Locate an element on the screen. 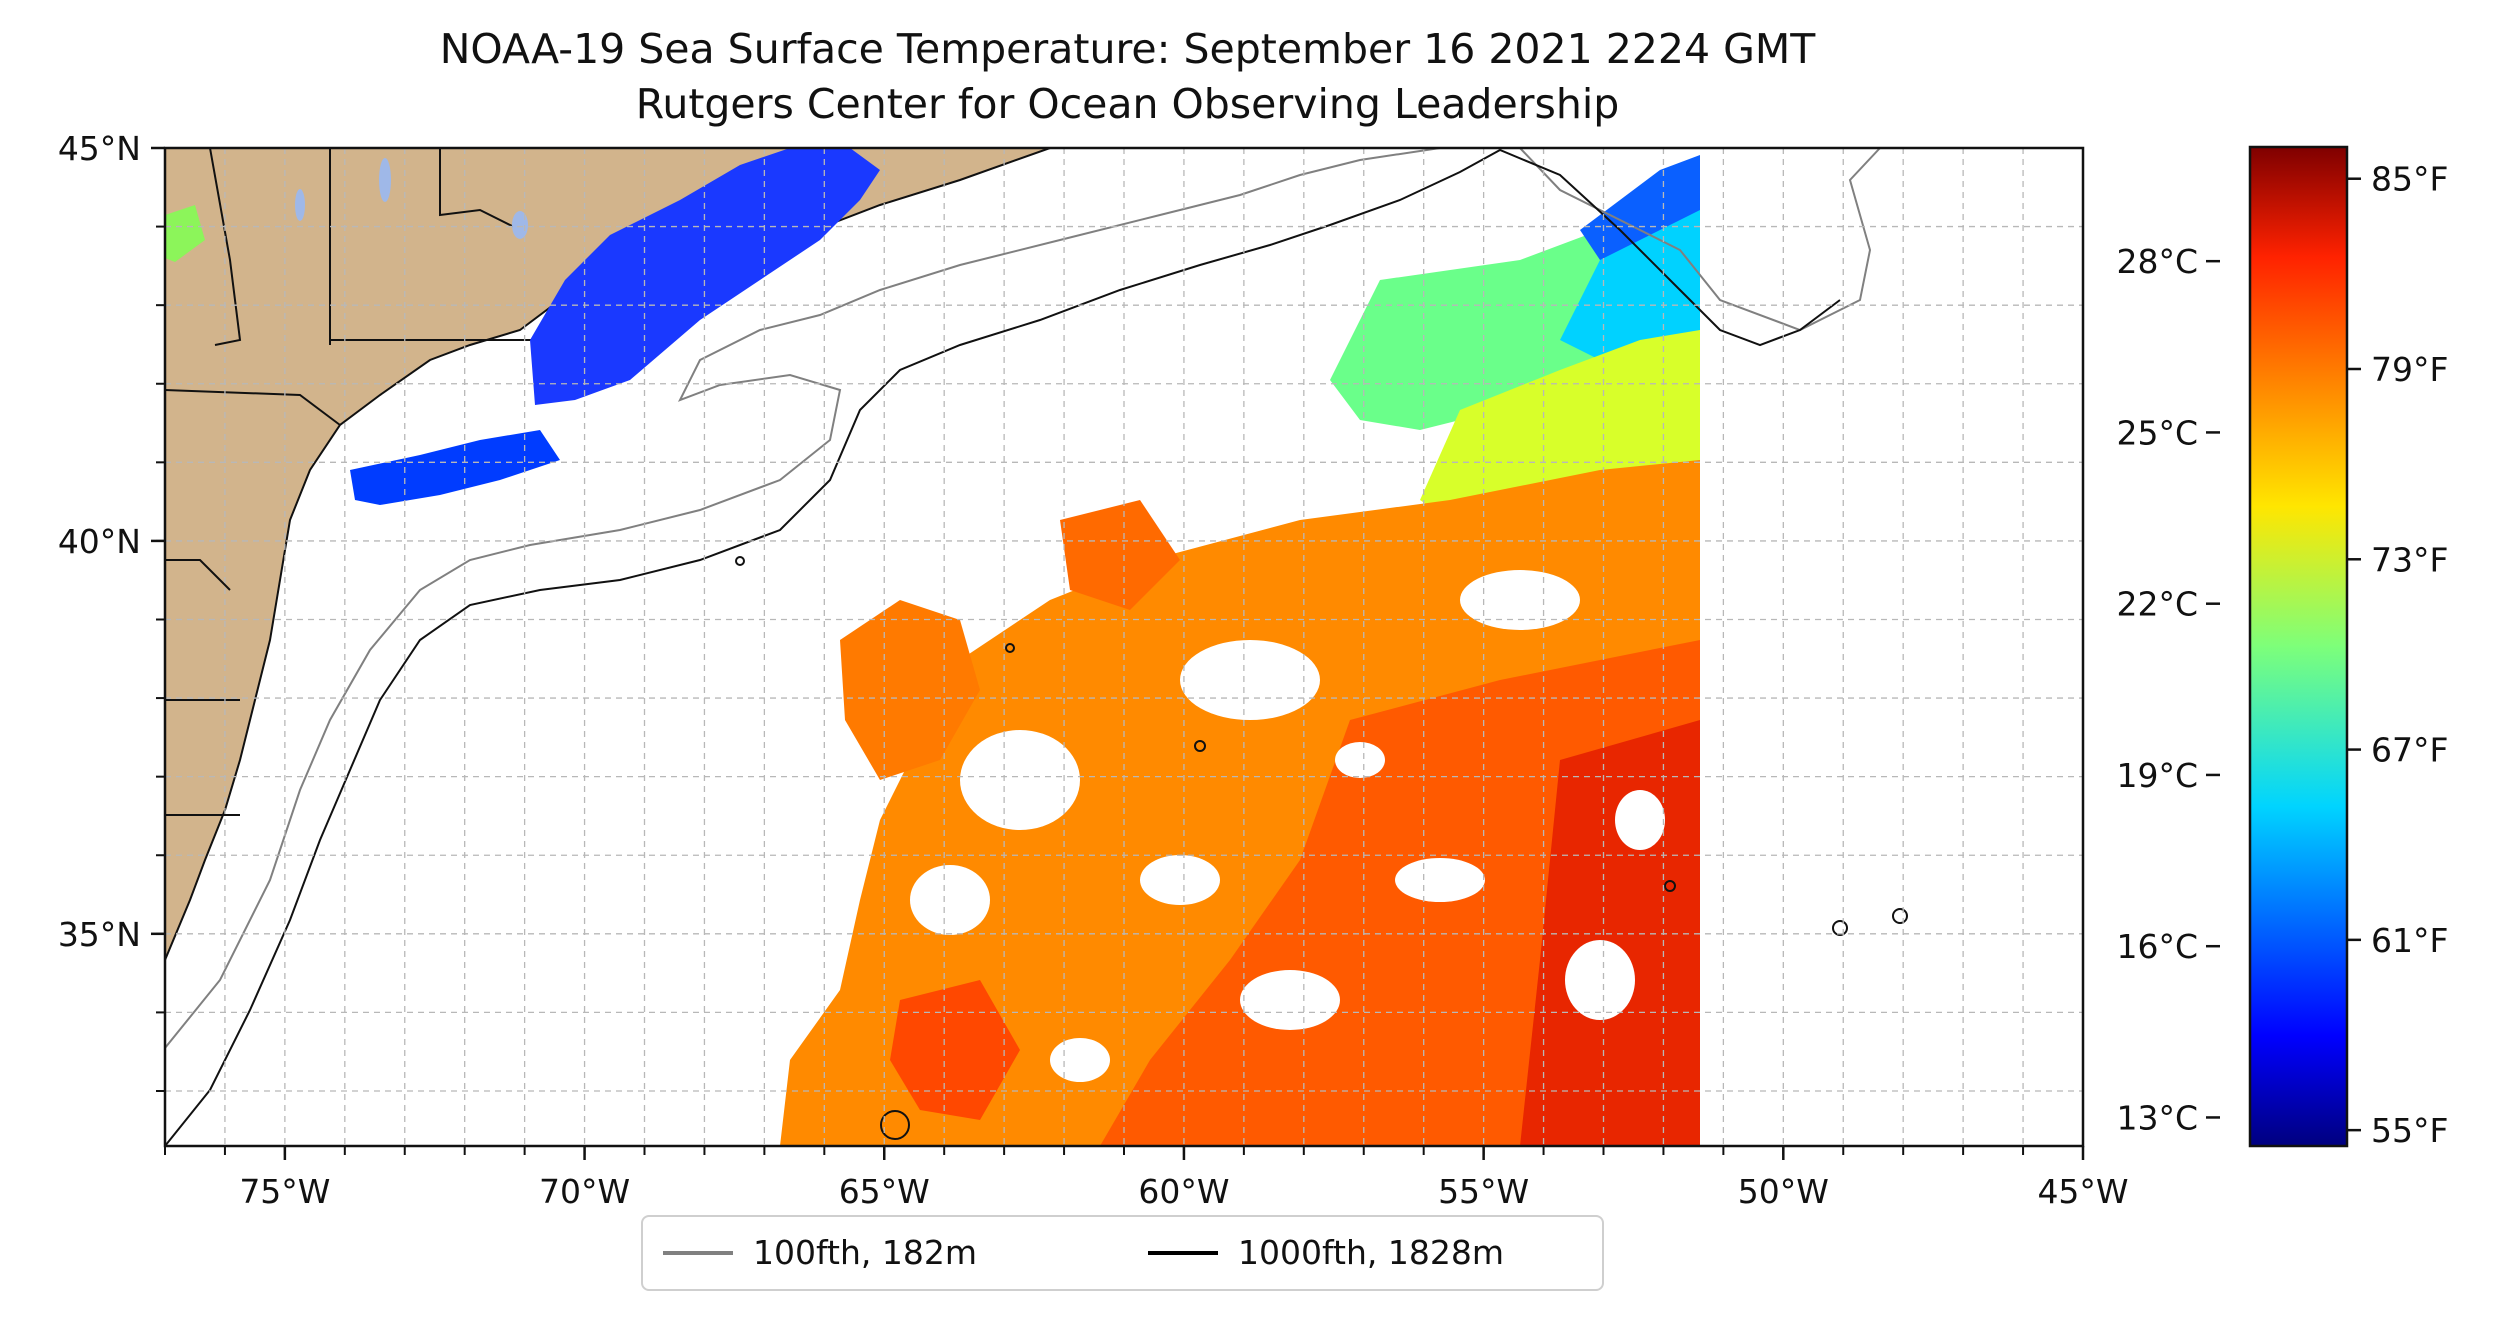  colorbar-fahrenheit-ticks: 85°F 79°F 73°F 67°F 61°F 55°F is located at coordinates (2397, 655).